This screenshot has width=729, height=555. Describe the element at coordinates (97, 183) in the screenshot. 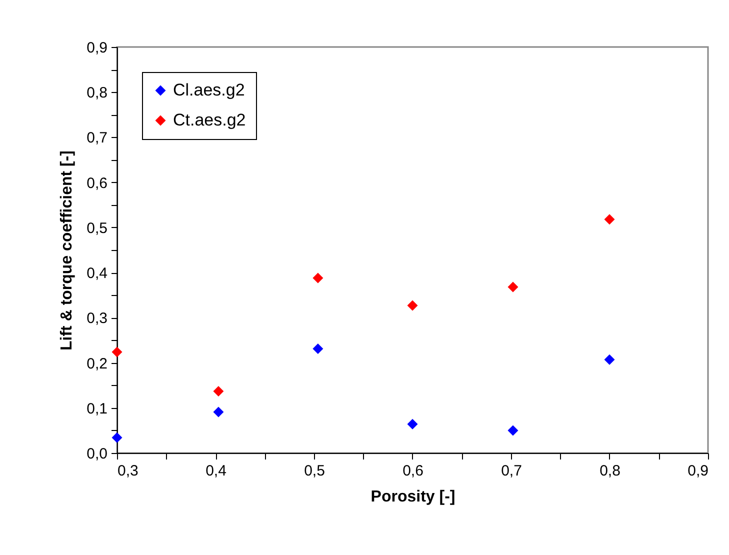

I see `y-tick-label: 0,6` at that location.